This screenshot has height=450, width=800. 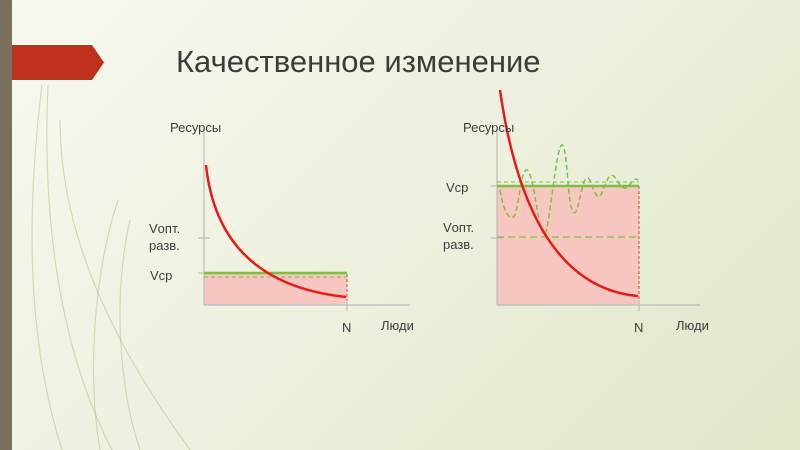 I want to click on right-vopt-label-line1: Vопт., so click(x=458, y=227).